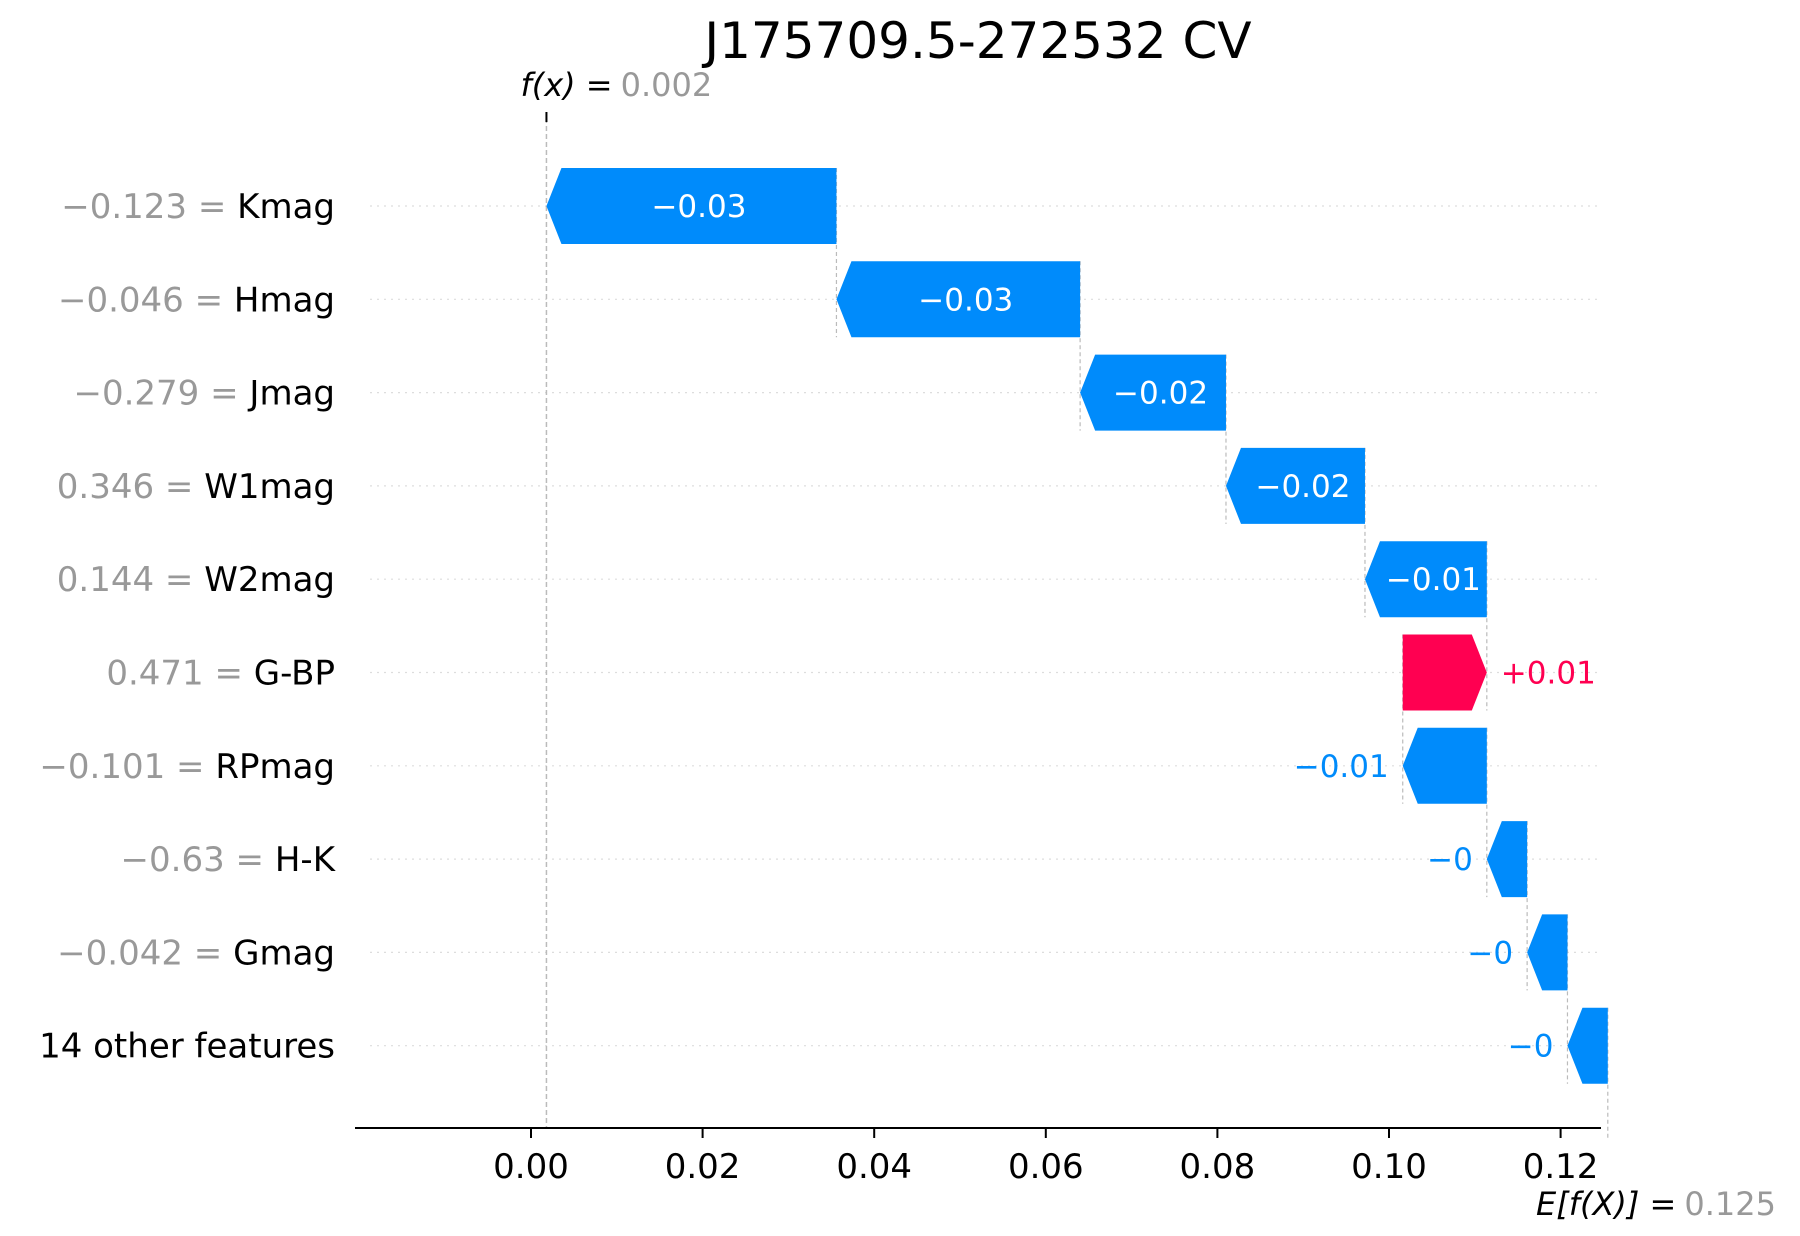 The image size is (1800, 1236). What do you see at coordinates (286, 207) in the screenshot?
I see `feature-name: Kmag` at bounding box center [286, 207].